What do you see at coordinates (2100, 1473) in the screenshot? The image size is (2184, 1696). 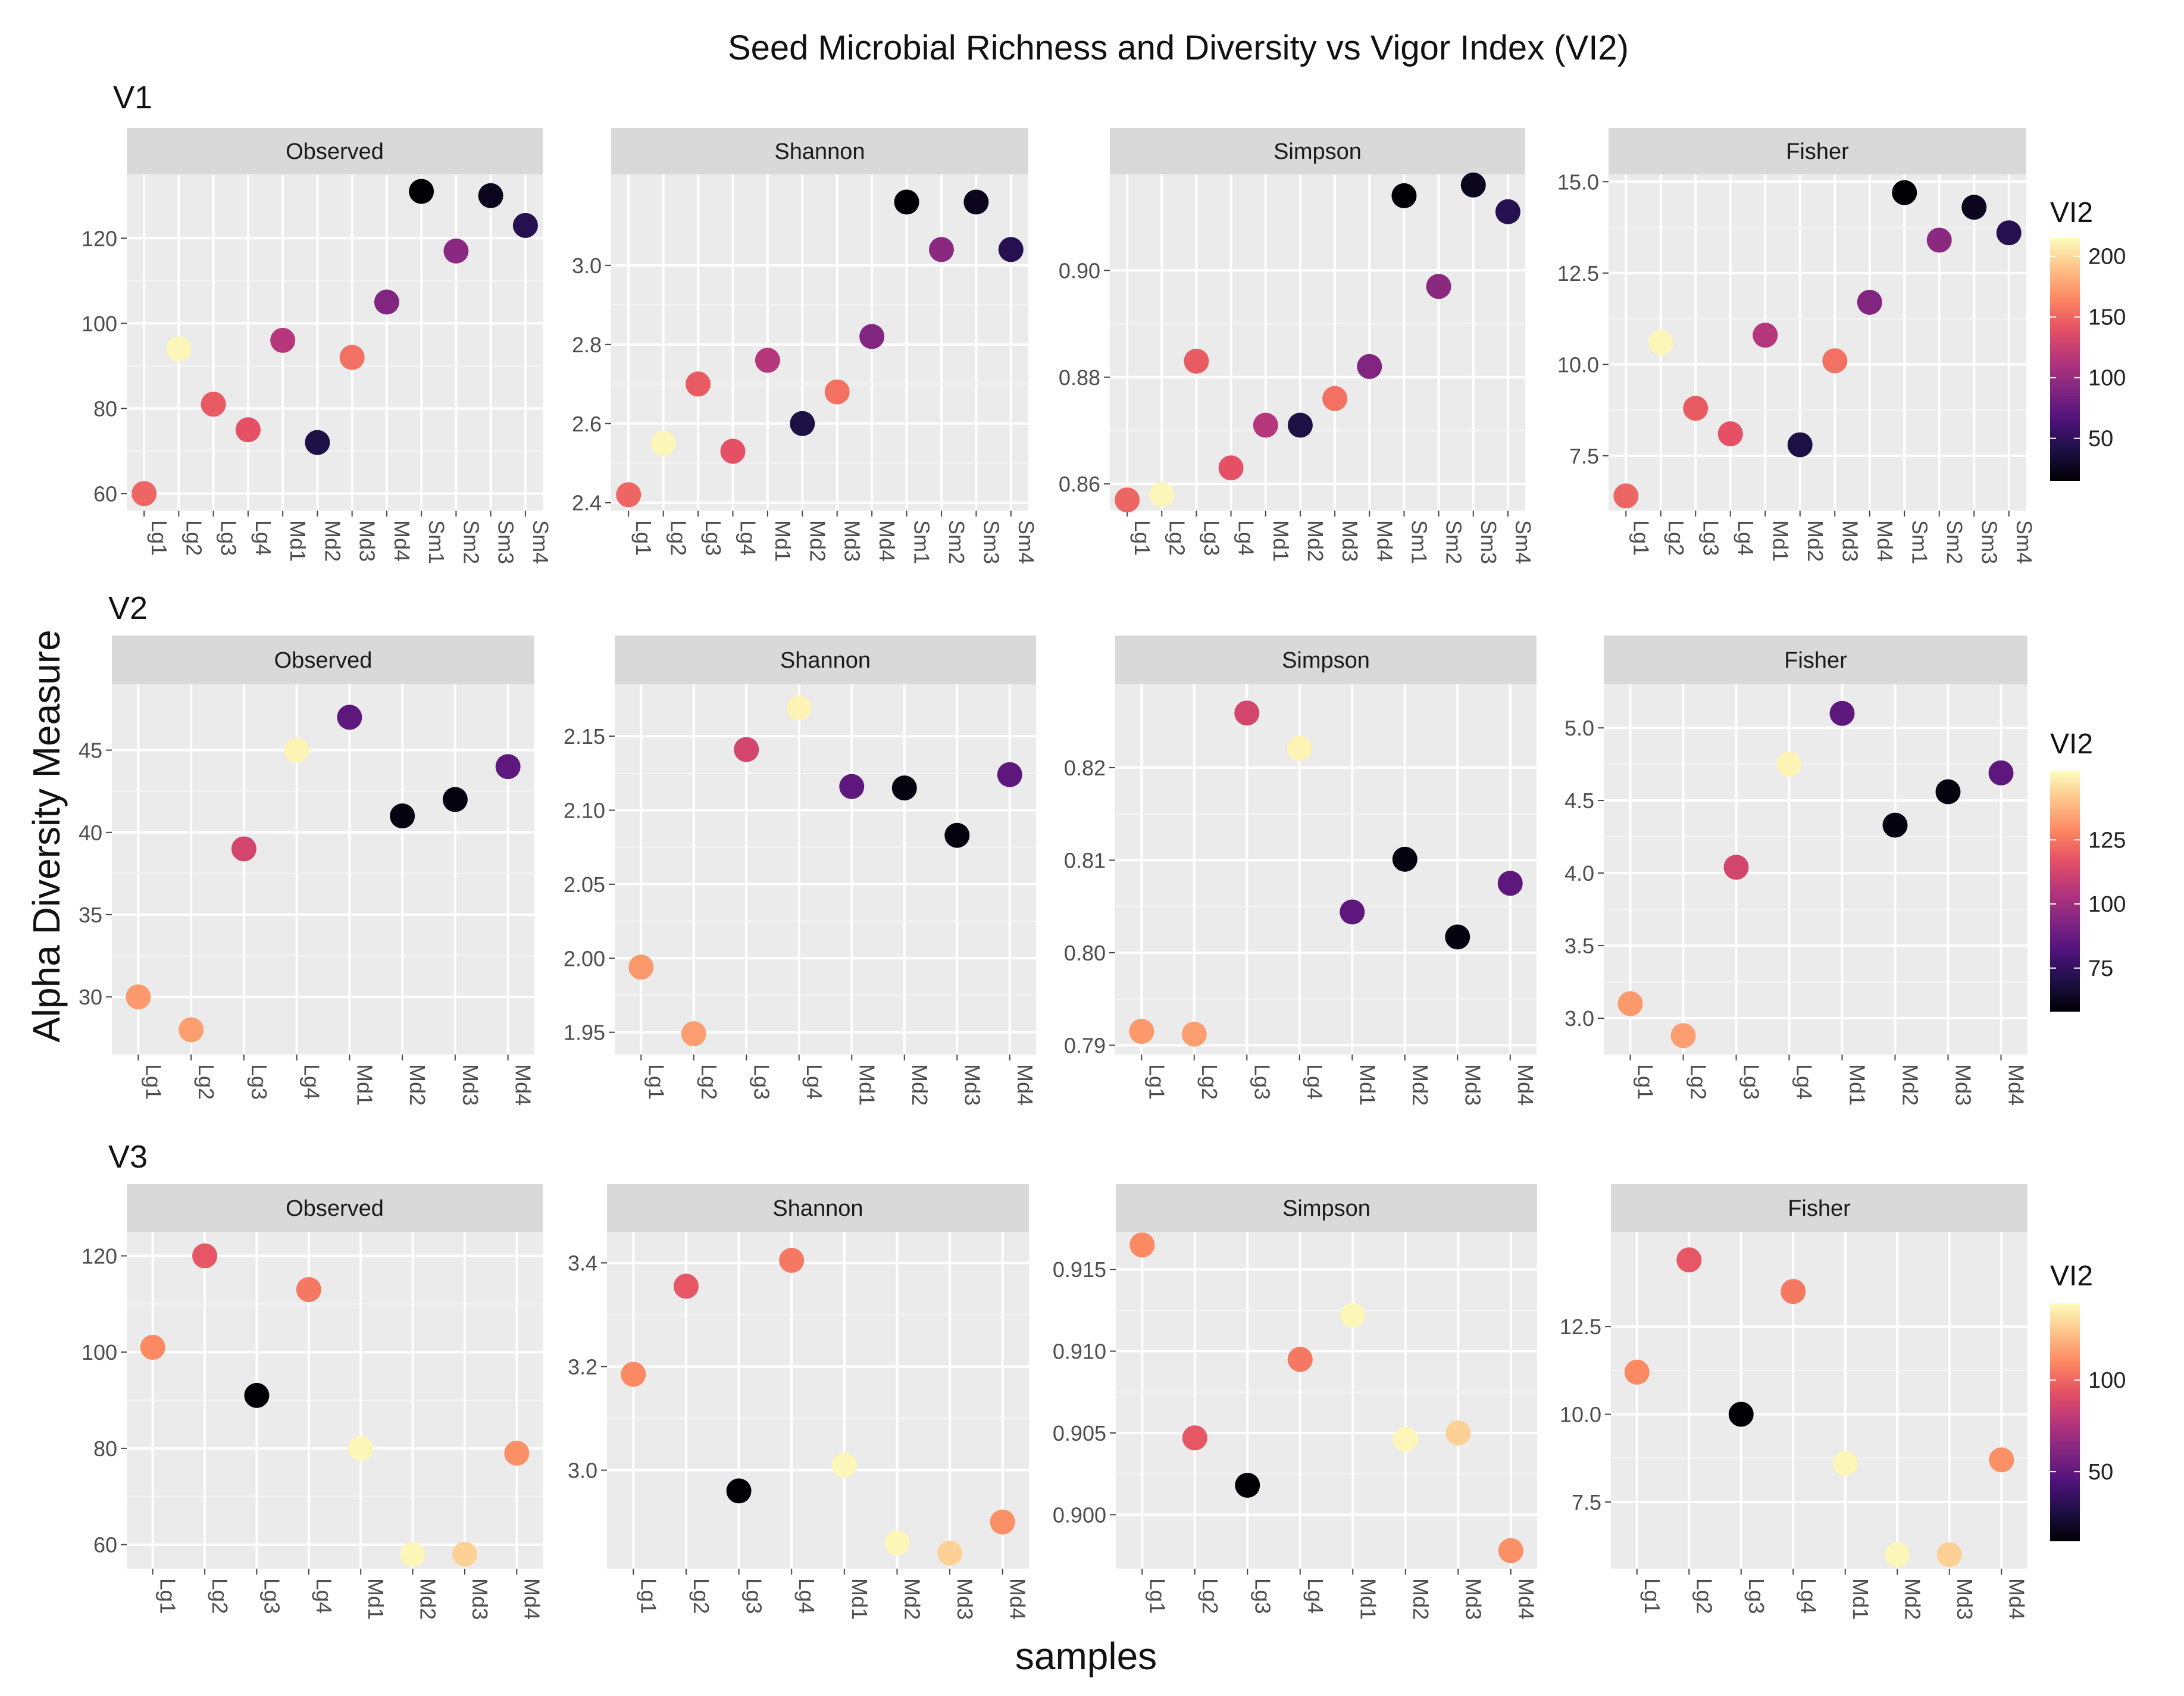 I see `legend-tick-label: 50` at bounding box center [2100, 1473].